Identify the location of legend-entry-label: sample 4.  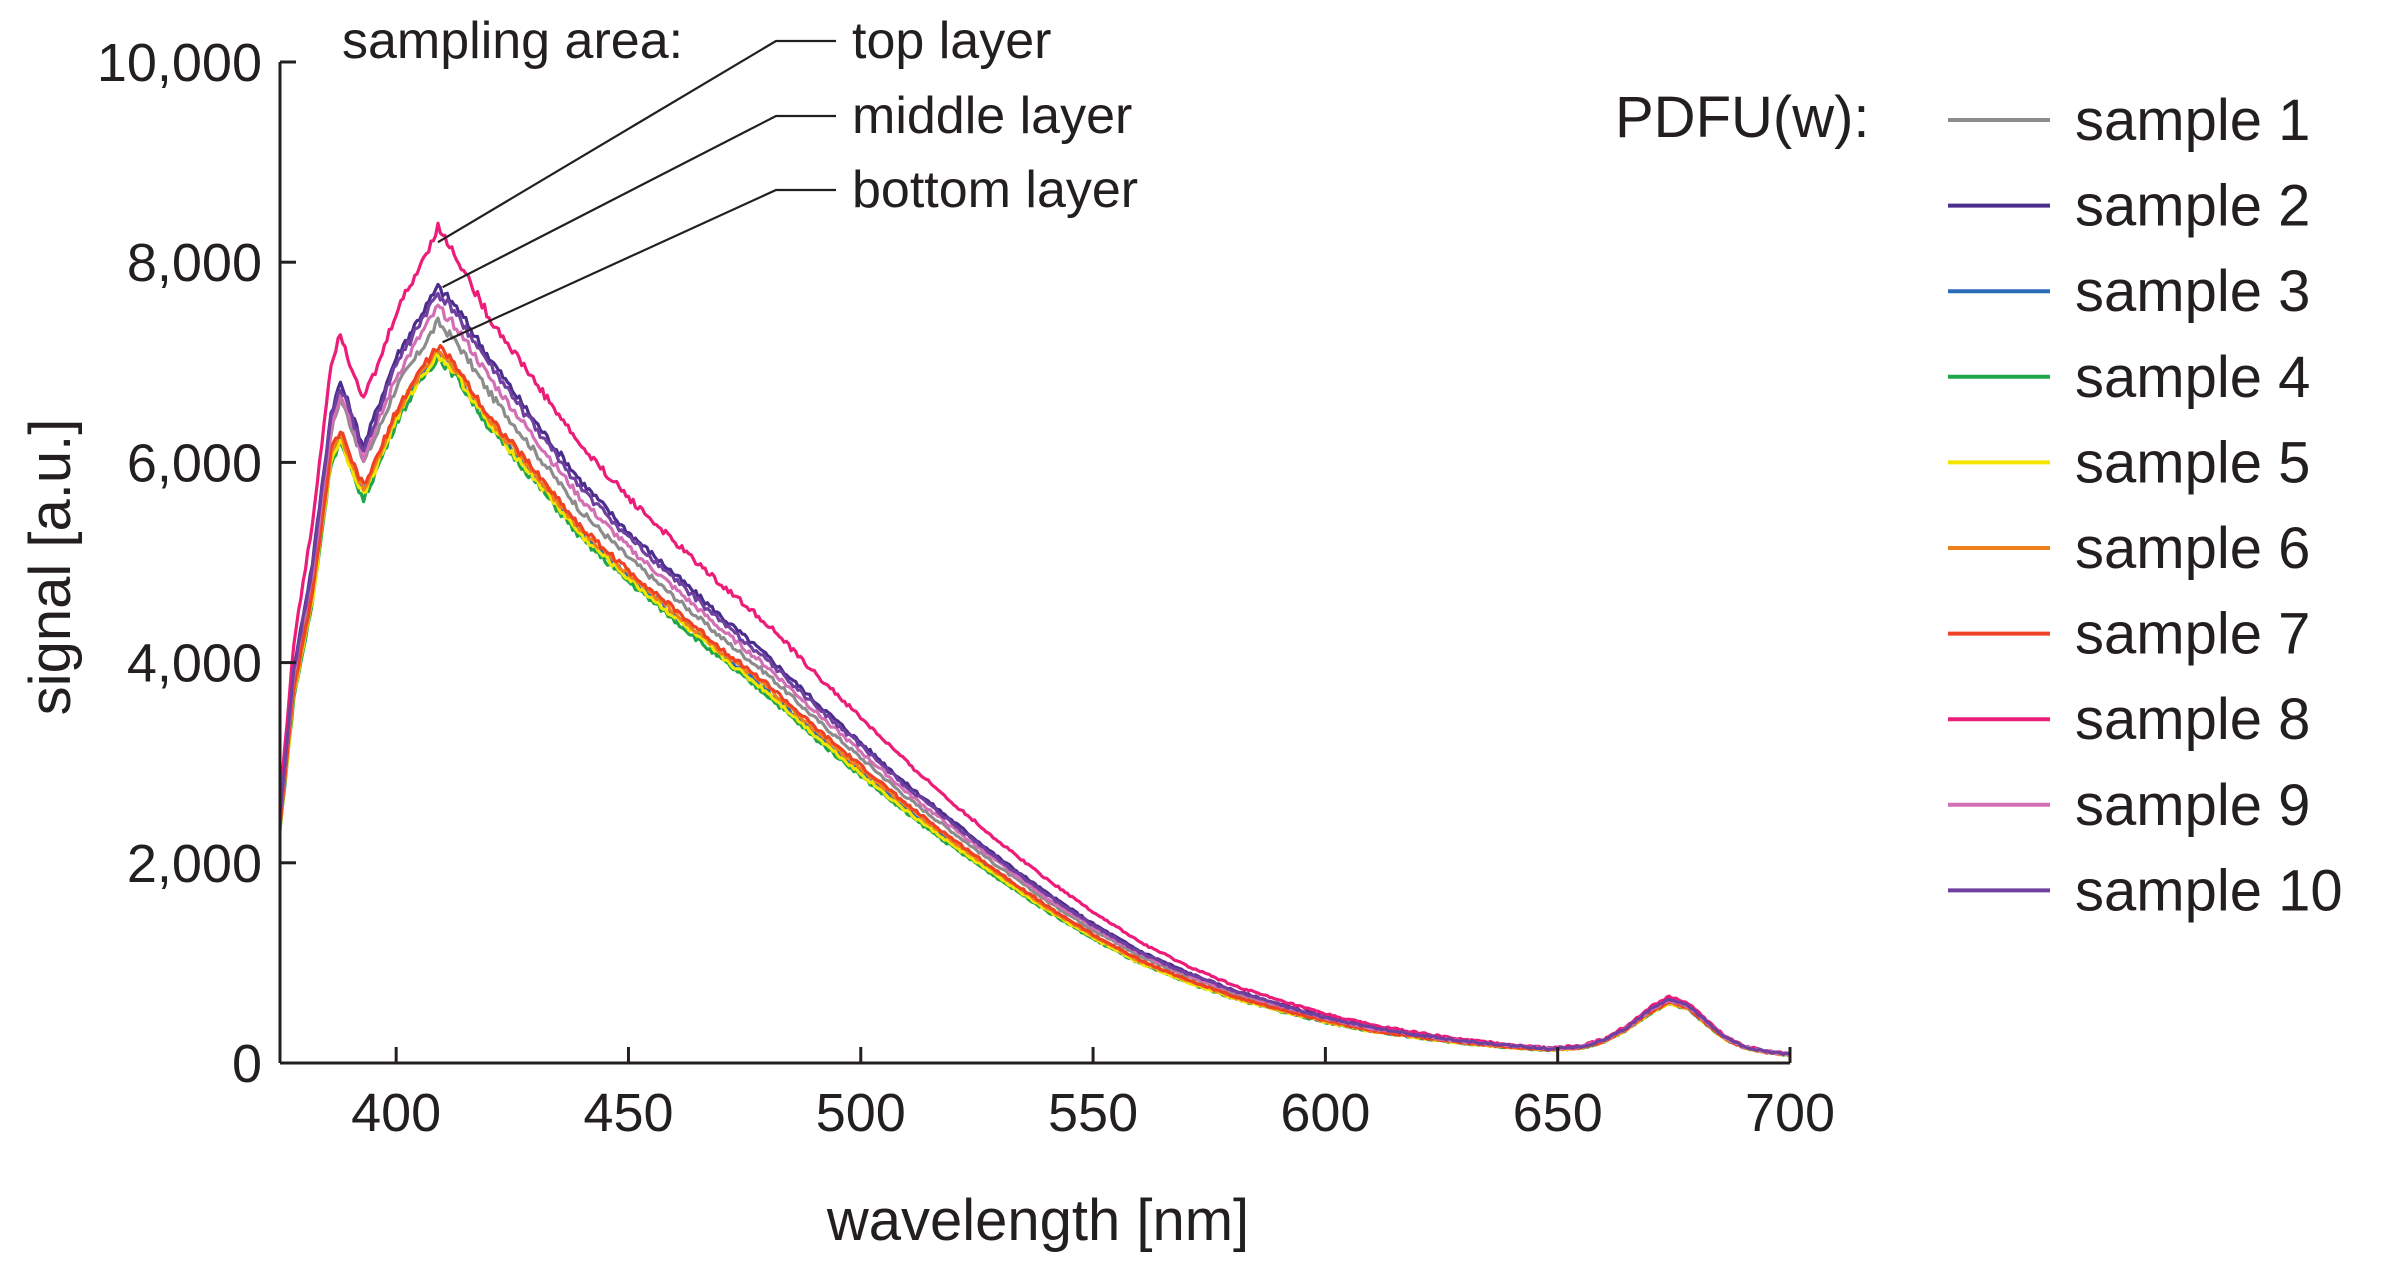
(2192, 377).